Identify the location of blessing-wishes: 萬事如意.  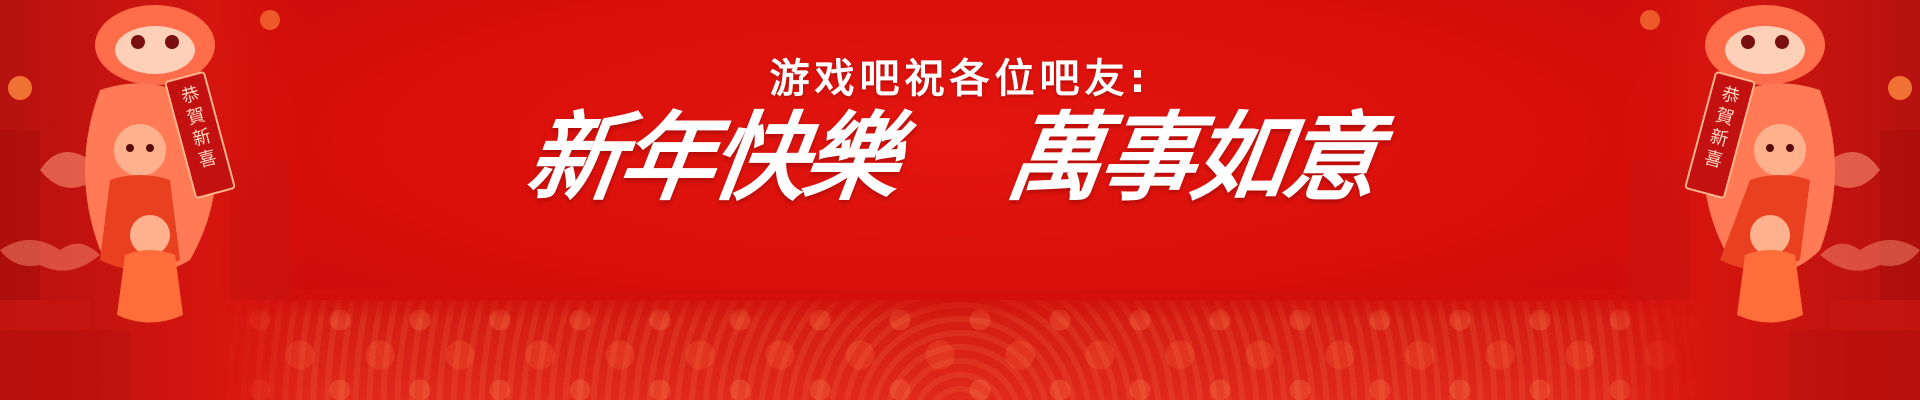
(1192, 157).